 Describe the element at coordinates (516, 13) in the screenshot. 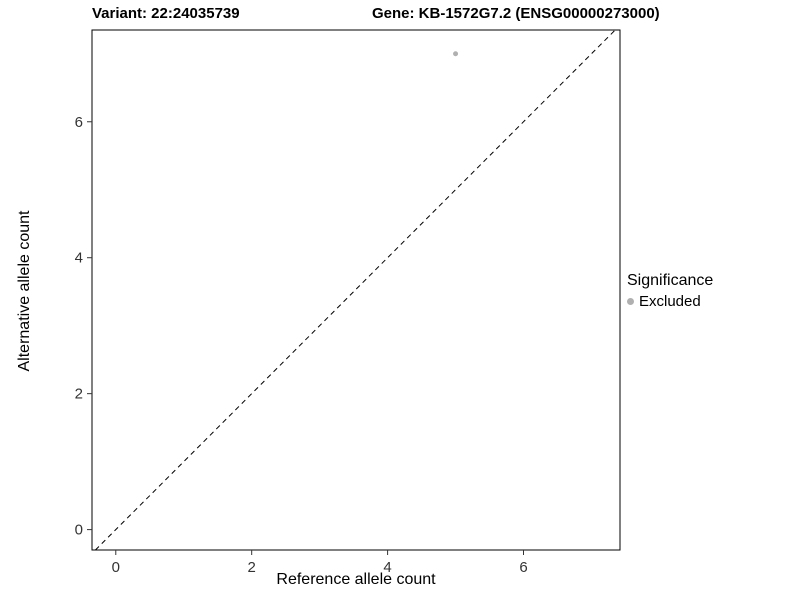

I see `plot-title-gene: Gene: KB-1572G7.2 (ENSG00000273000)` at that location.